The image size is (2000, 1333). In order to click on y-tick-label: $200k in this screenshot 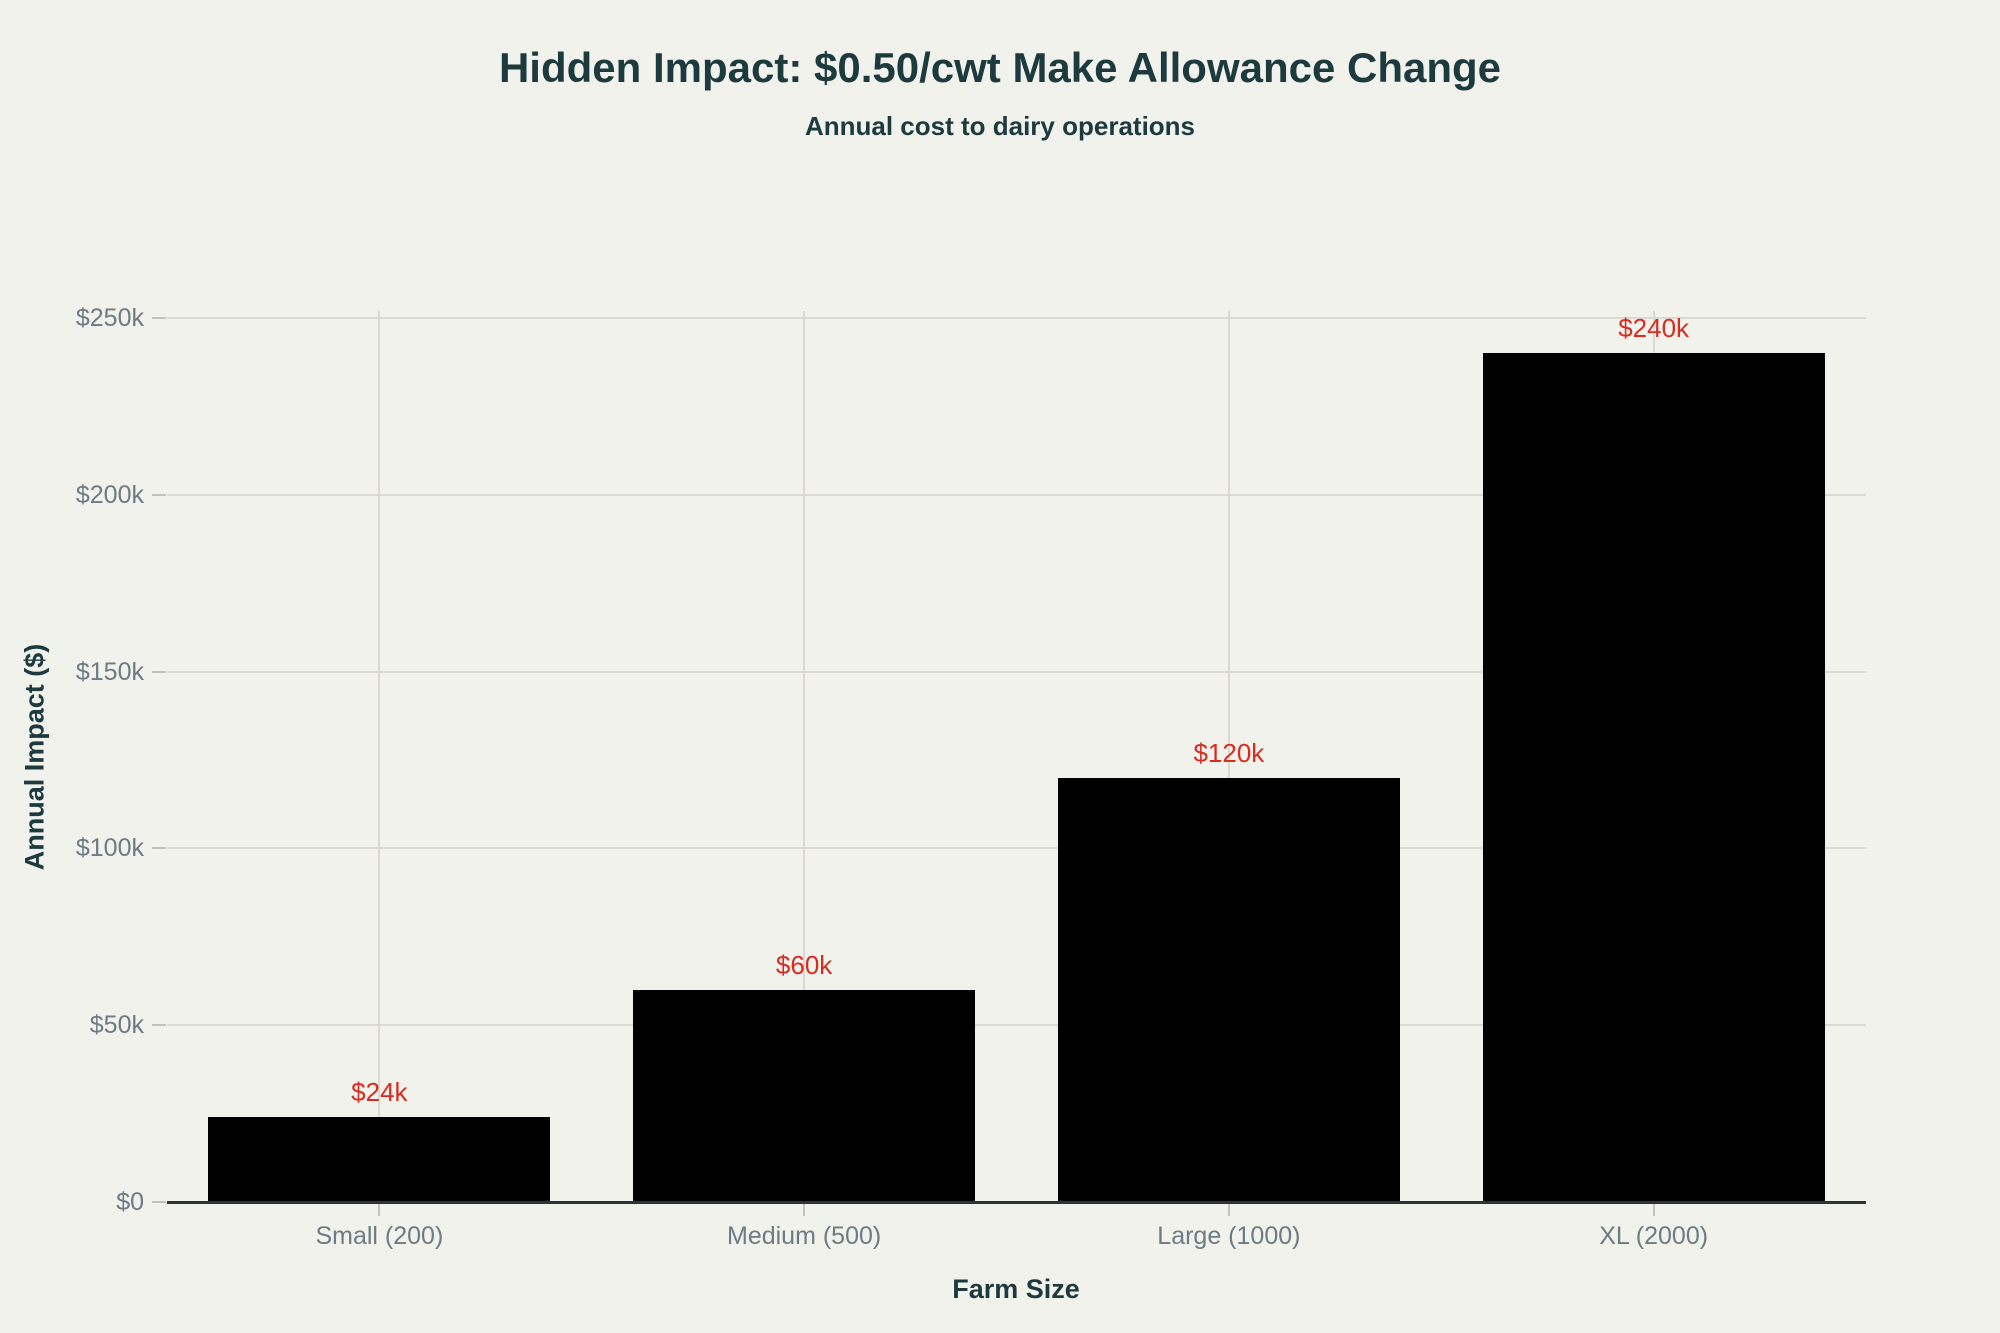, I will do `click(109, 494)`.